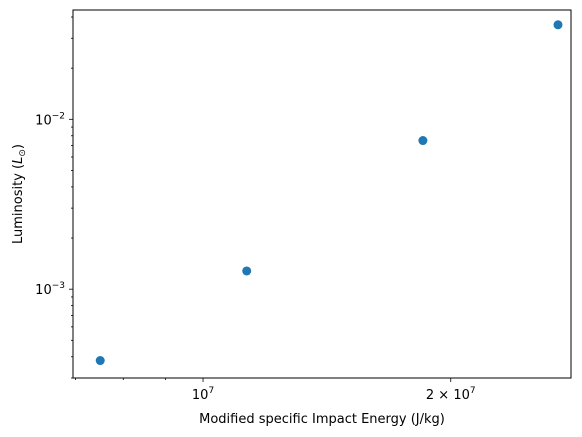 The height and width of the screenshot is (437, 582). Describe the element at coordinates (50, 289) in the screenshot. I see `y-tick-label: 10⁻³` at that location.